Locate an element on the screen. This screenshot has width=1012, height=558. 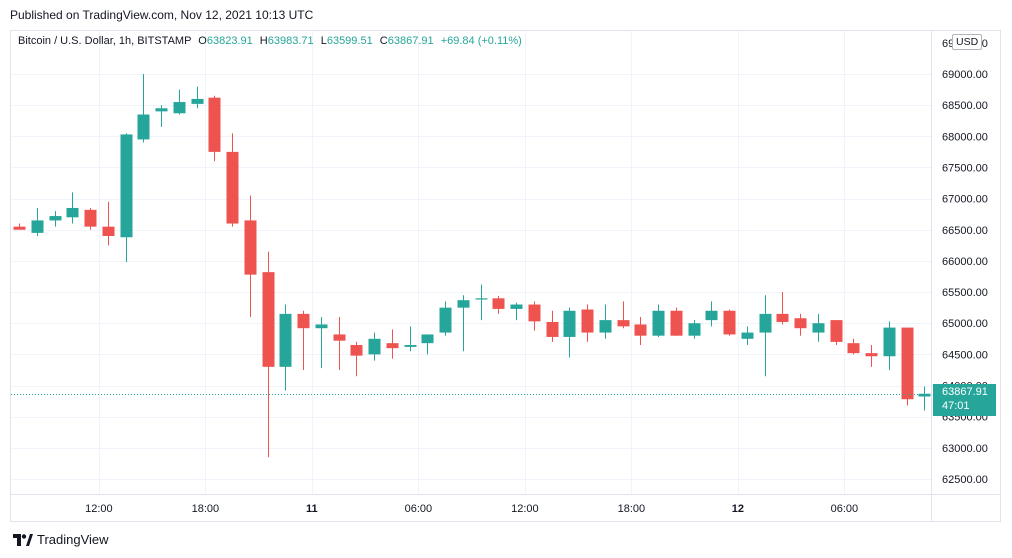
y-tick-label: 63000.00 is located at coordinates (965, 449).